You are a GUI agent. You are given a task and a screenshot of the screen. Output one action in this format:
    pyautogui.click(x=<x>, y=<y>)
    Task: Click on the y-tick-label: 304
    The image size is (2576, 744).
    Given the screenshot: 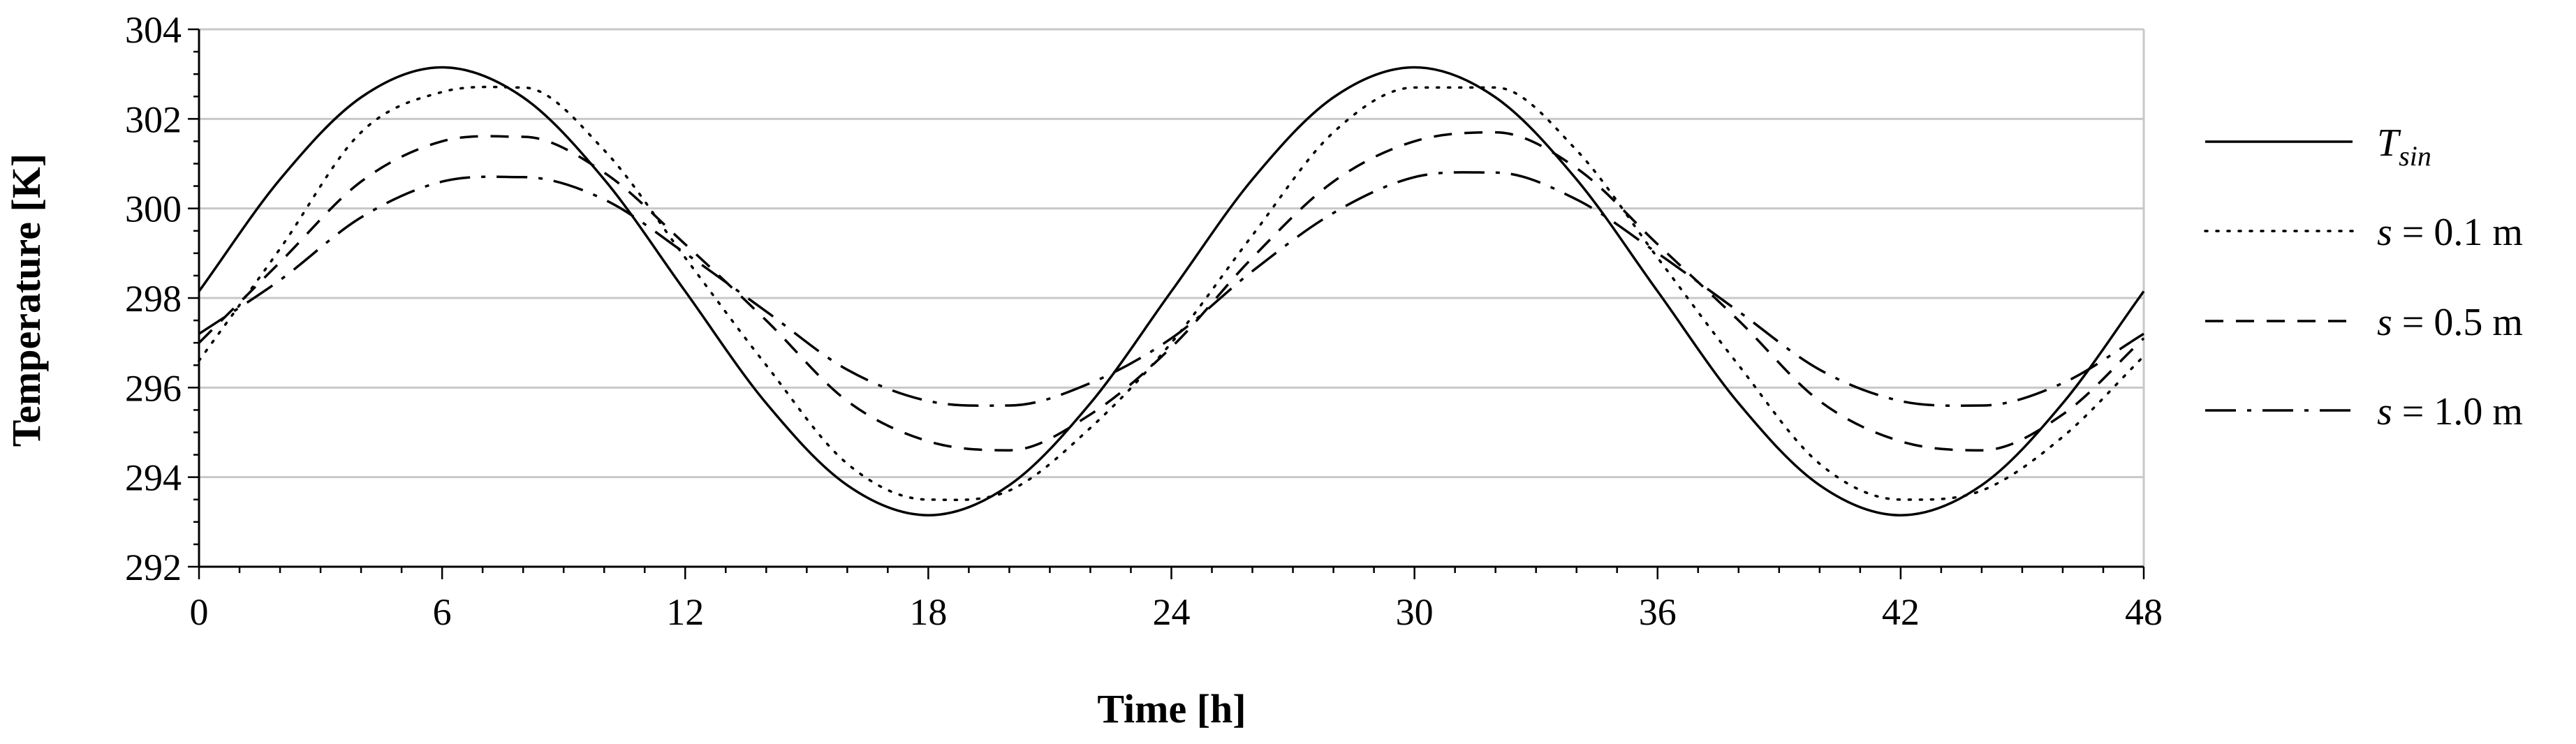 What is the action you would take?
    pyautogui.click(x=153, y=30)
    